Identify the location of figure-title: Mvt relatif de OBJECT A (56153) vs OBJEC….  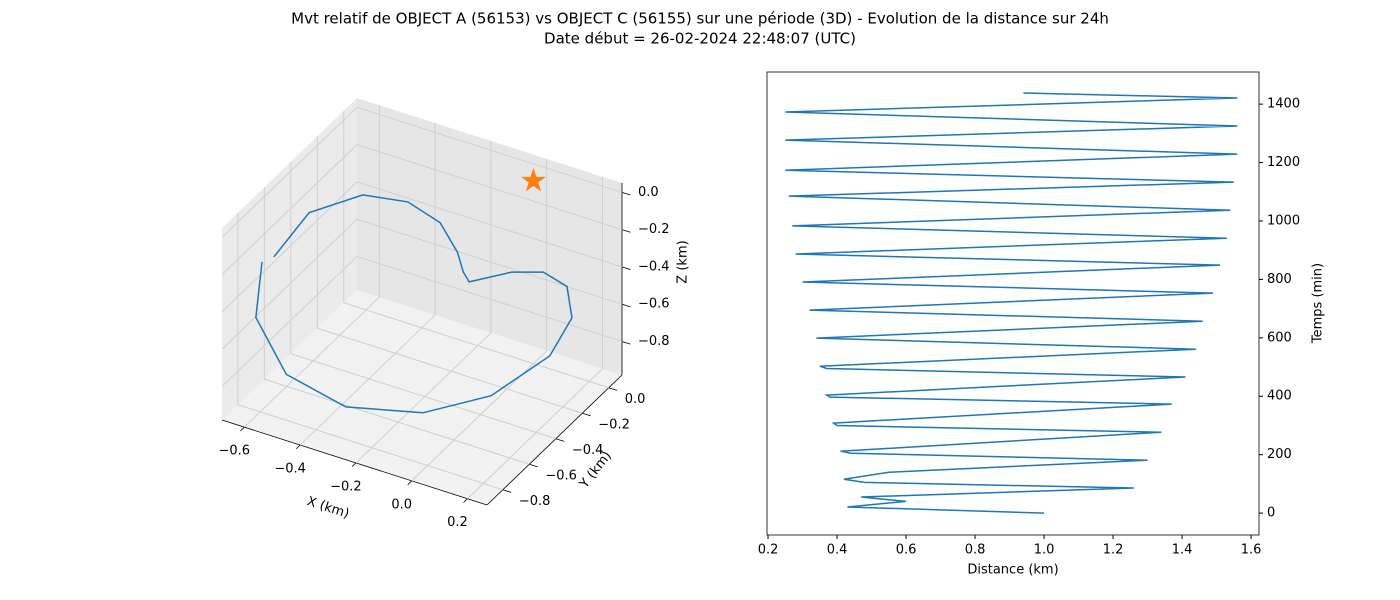
(700, 19).